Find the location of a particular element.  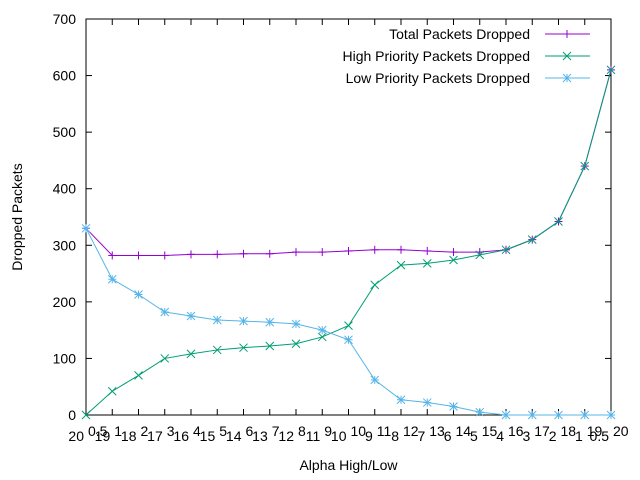

x-tick-label-high: 17 is located at coordinates (155, 436).